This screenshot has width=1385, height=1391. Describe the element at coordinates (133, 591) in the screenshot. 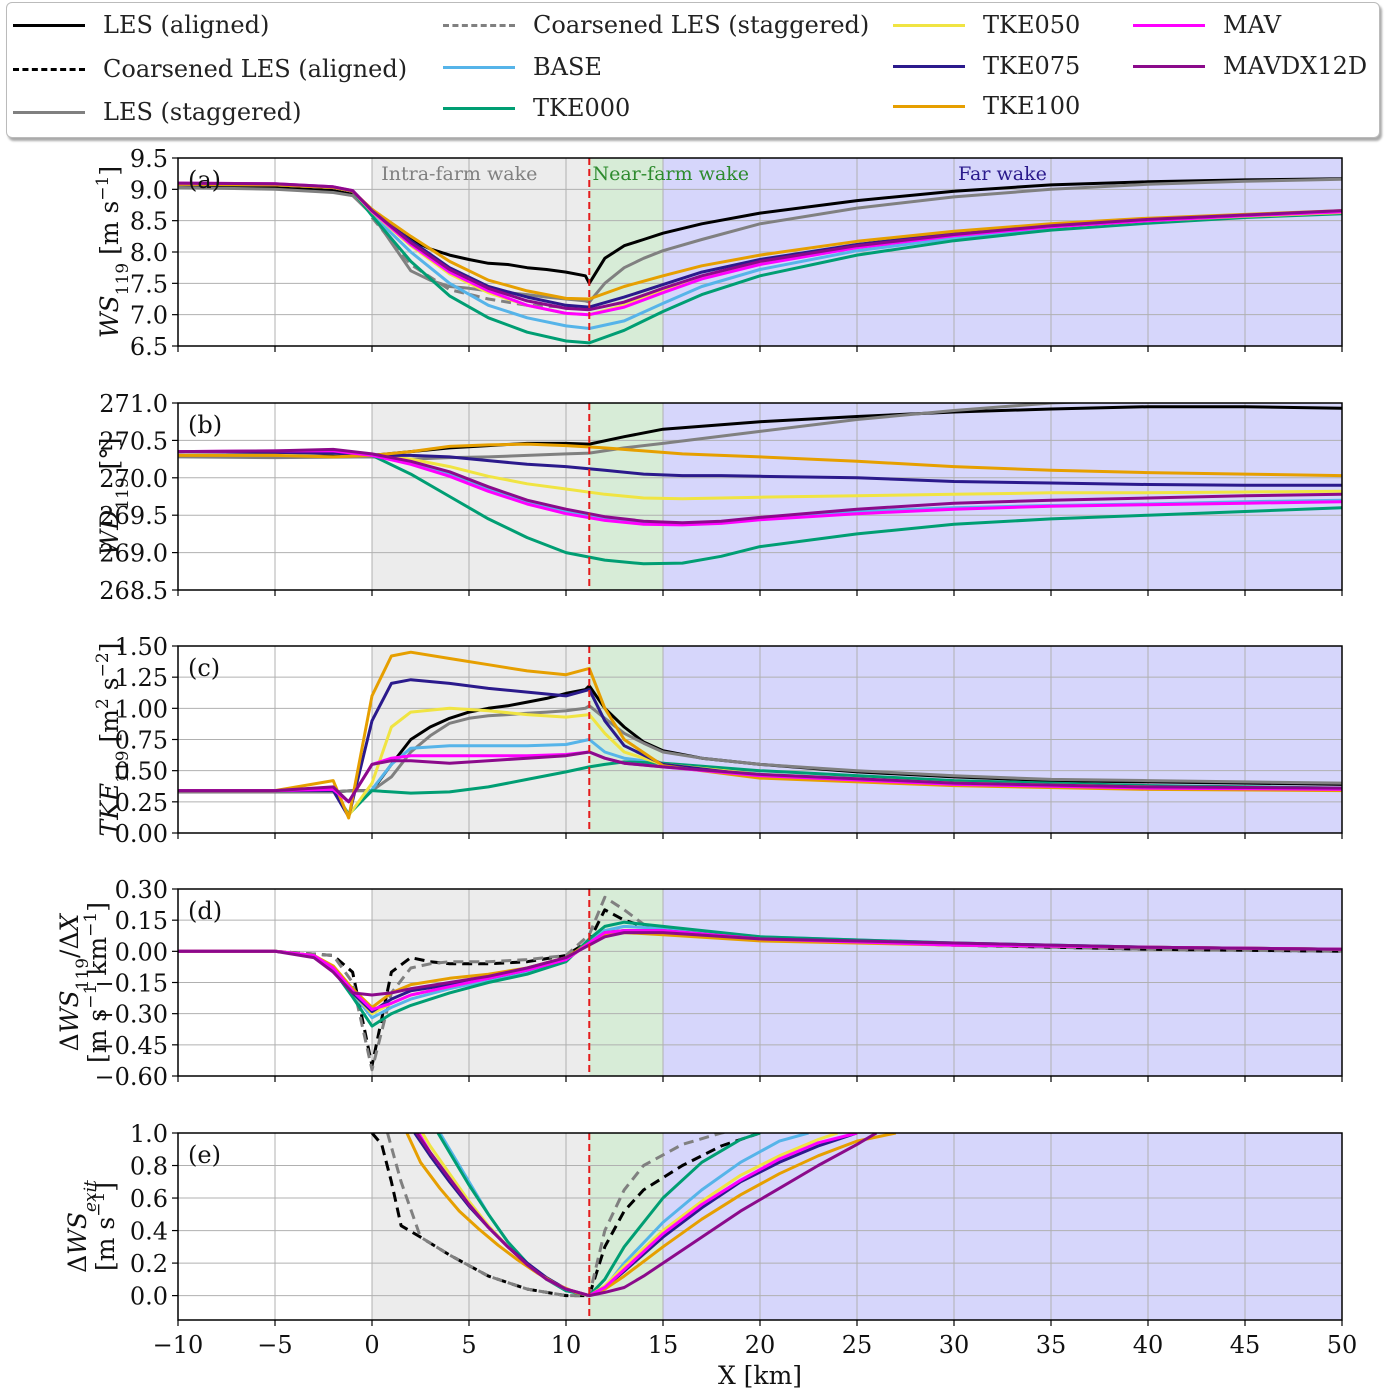

I see `y-tick-label: 268.5` at that location.